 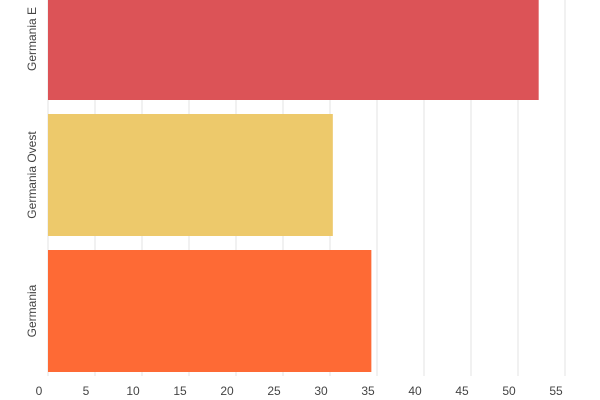 What do you see at coordinates (180, 391) in the screenshot?
I see `x-tick-label: 15` at bounding box center [180, 391].